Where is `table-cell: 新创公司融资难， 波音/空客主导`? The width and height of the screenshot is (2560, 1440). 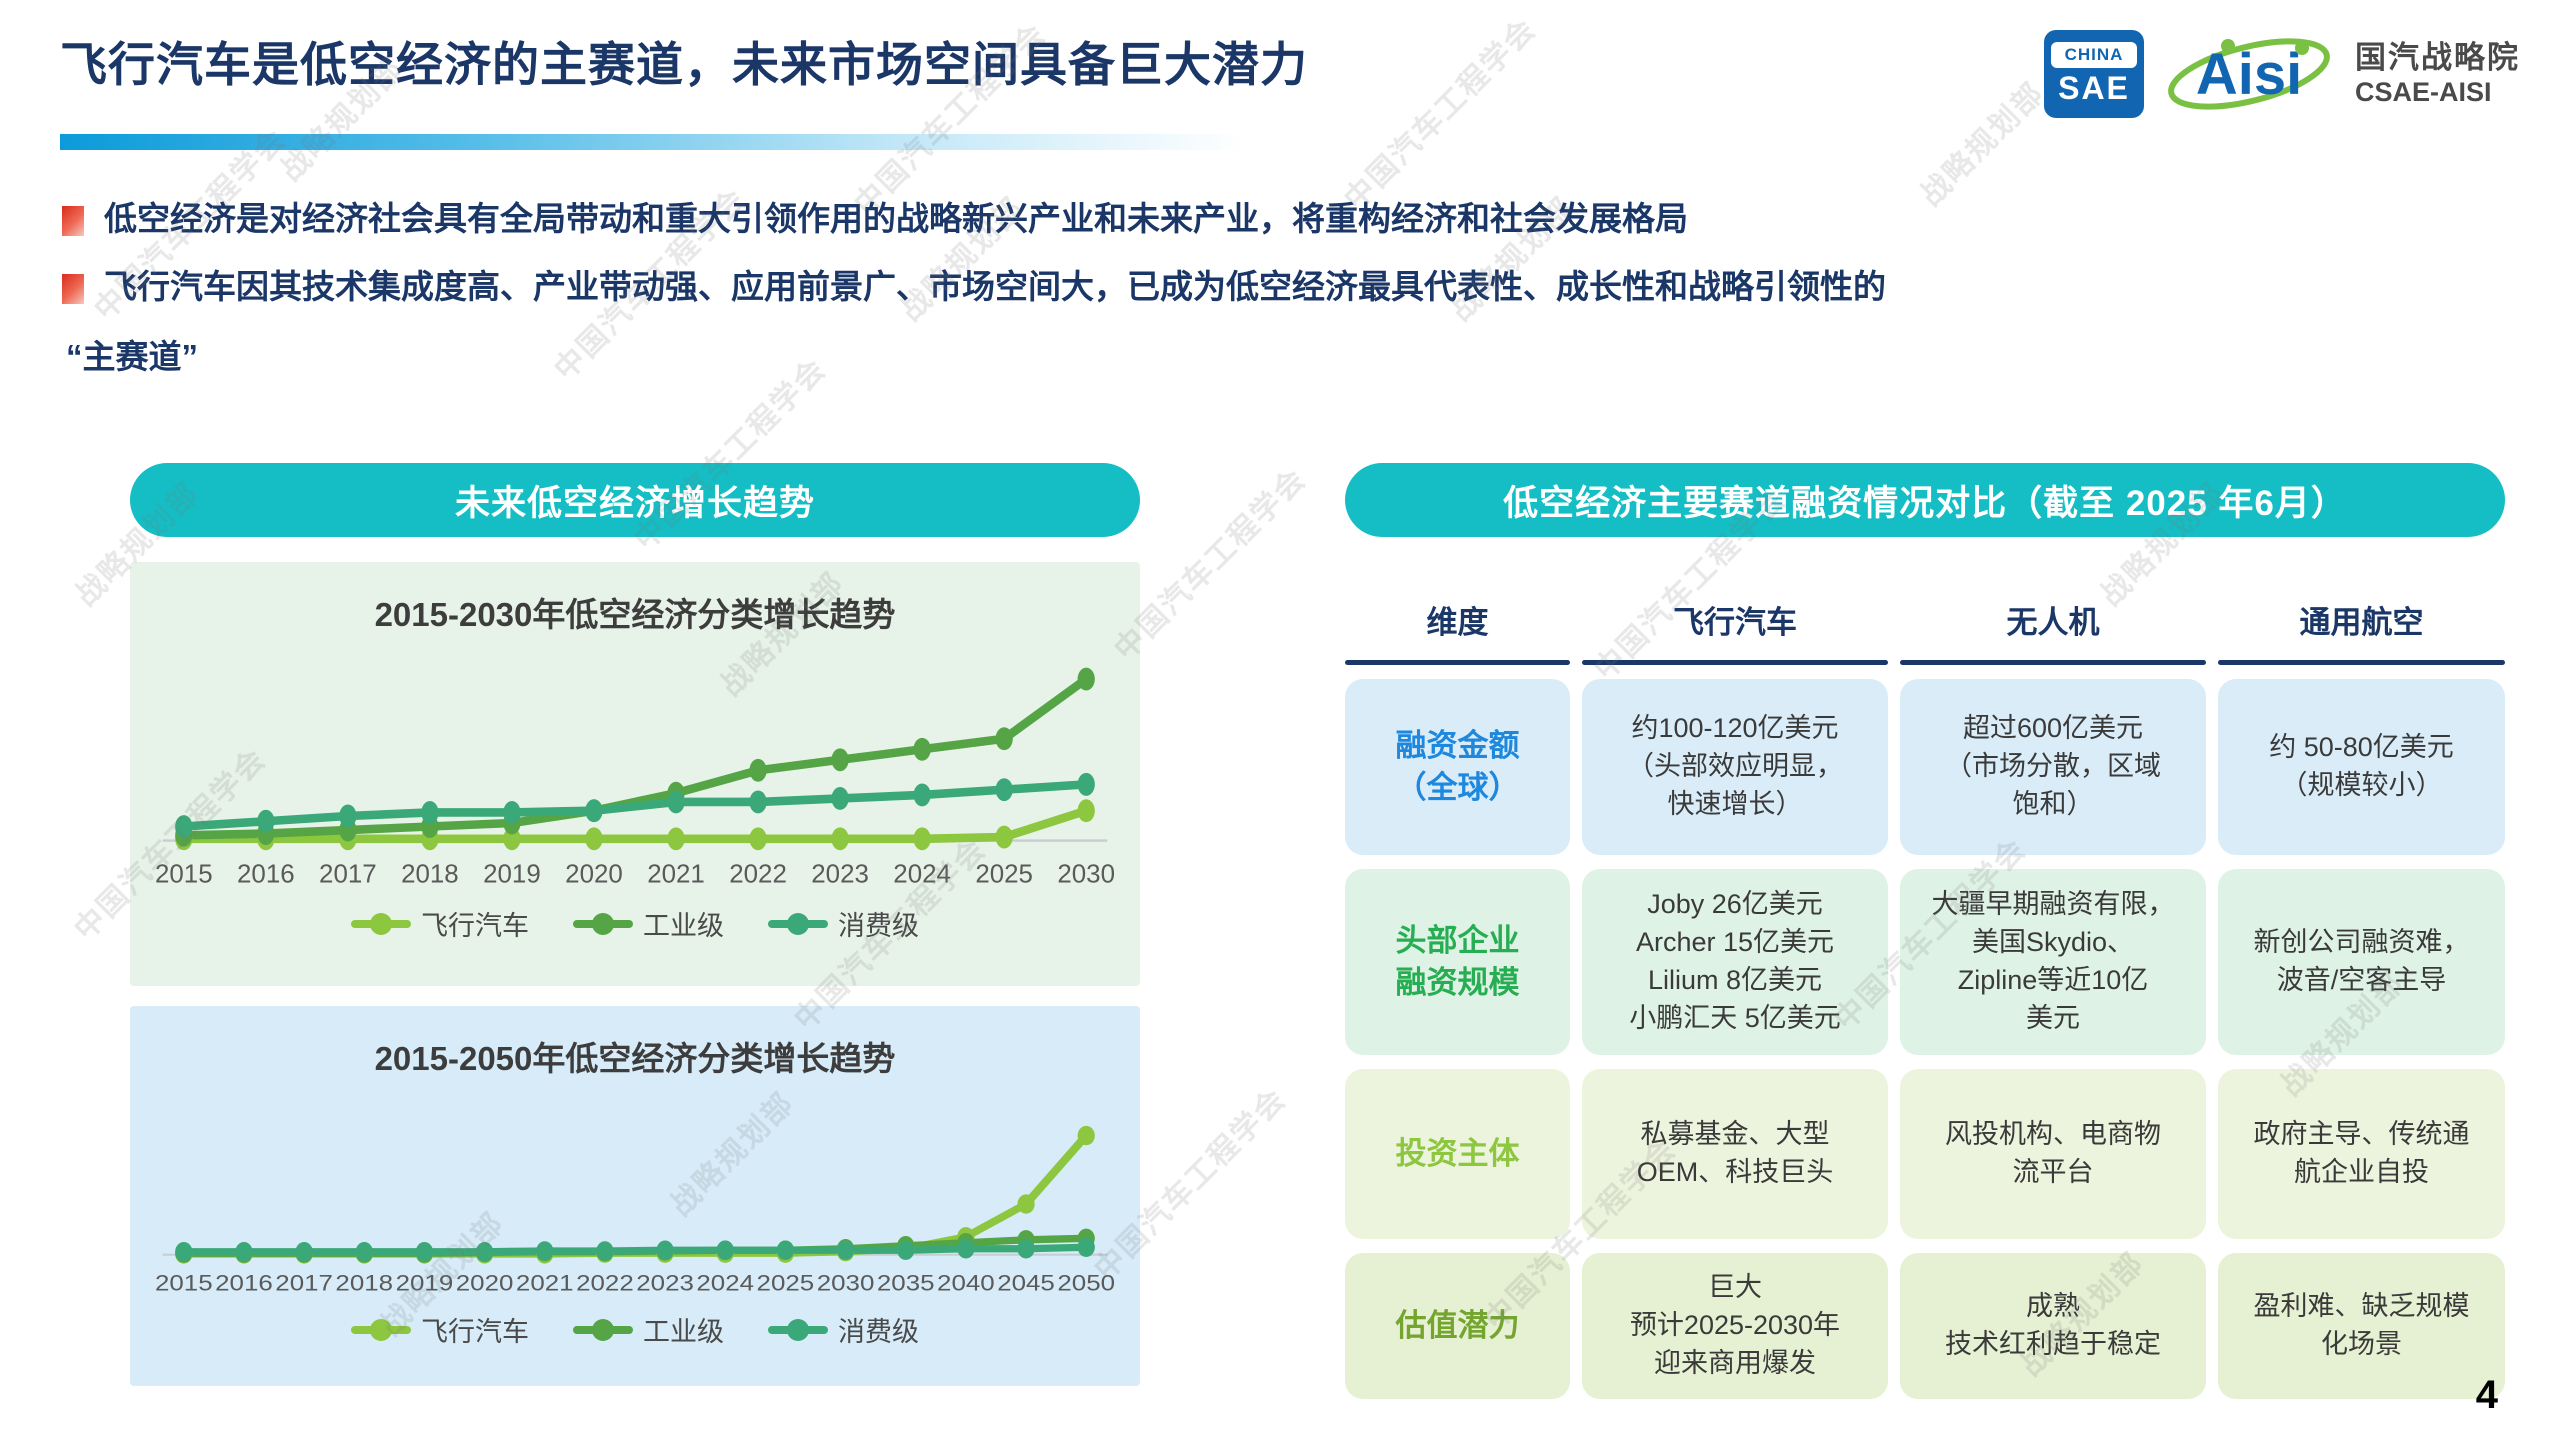 table-cell: 新创公司融资难， 波音/空客主导 is located at coordinates (2361, 962).